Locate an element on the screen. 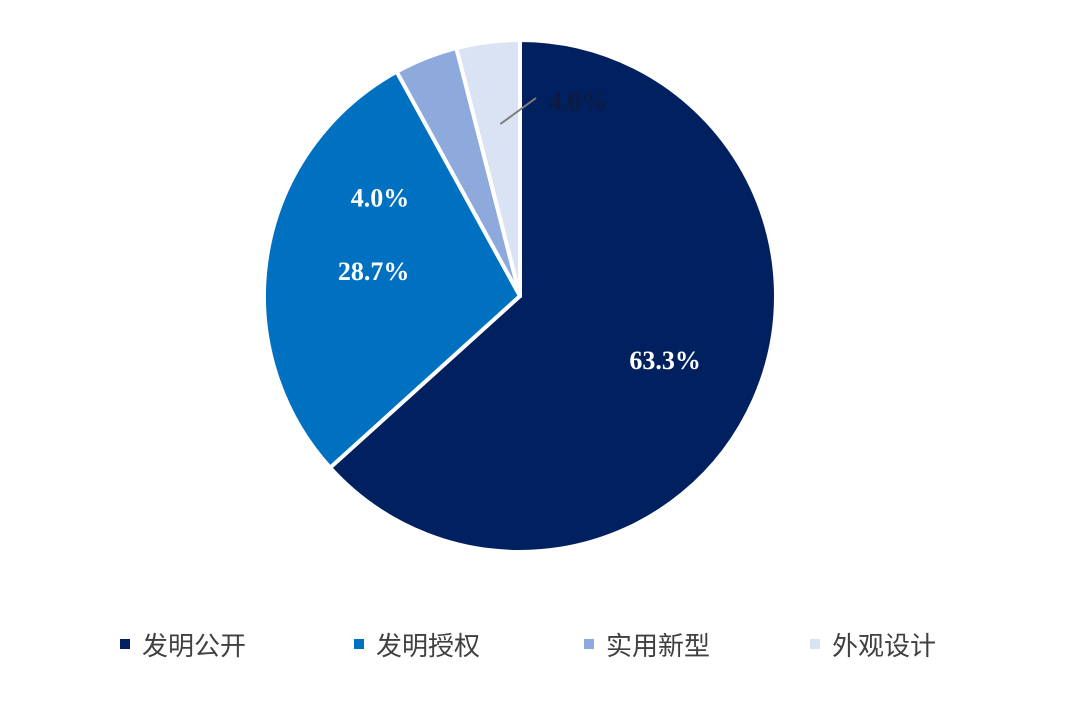 The width and height of the screenshot is (1080, 711). legend-label-0: 发明公开 is located at coordinates (194, 646).